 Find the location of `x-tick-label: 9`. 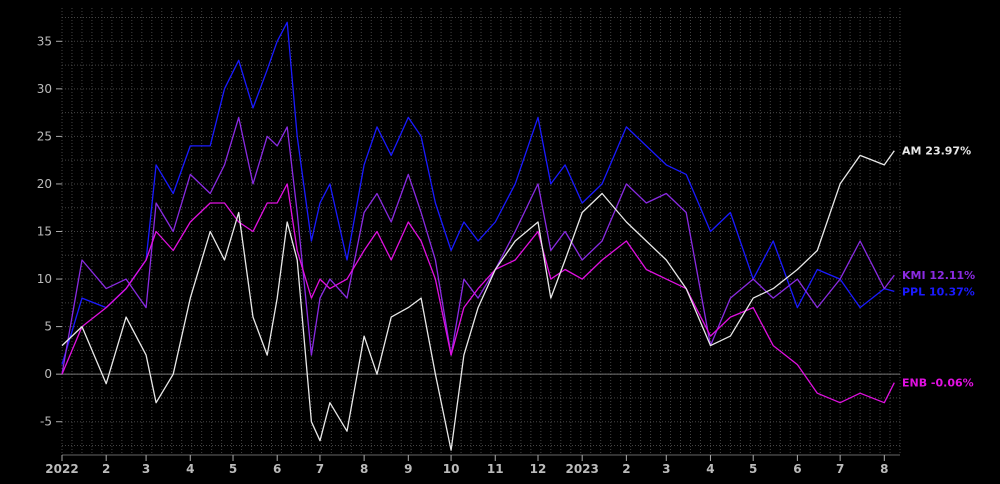

x-tick-label: 9 is located at coordinates (408, 469).